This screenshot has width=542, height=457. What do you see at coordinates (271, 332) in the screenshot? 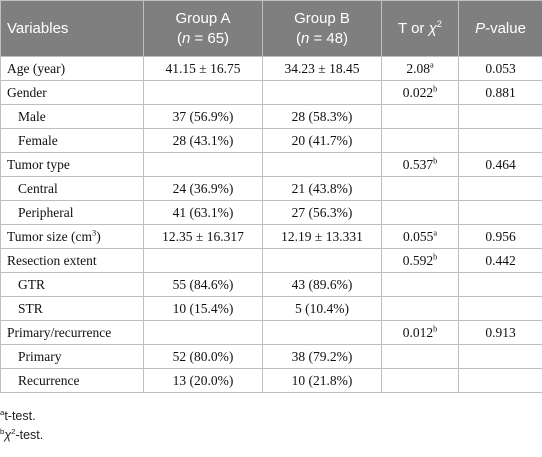
I see `table-row: Primary/recurrence 0.012b 0.913` at bounding box center [271, 332].